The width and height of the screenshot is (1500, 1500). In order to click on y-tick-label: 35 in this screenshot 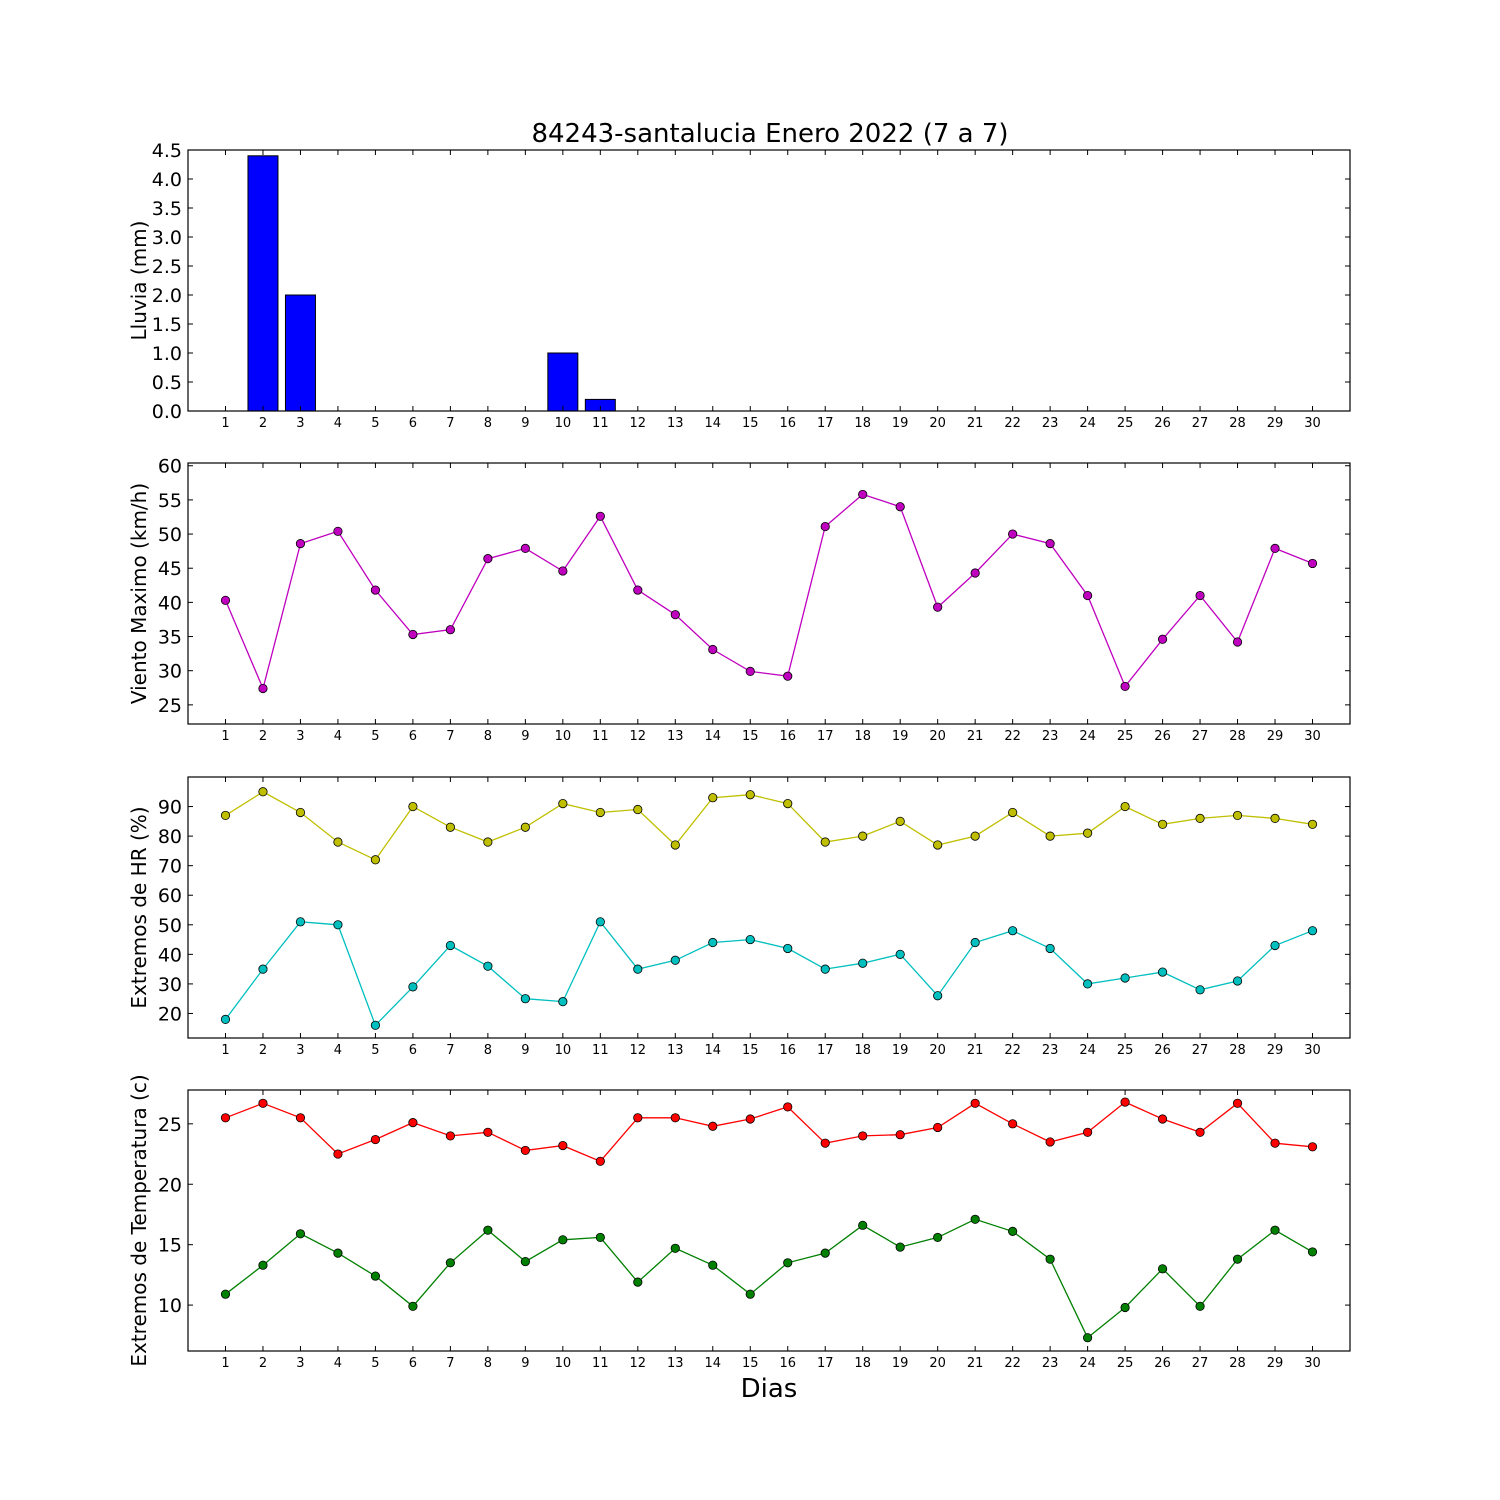, I will do `click(170, 638)`.